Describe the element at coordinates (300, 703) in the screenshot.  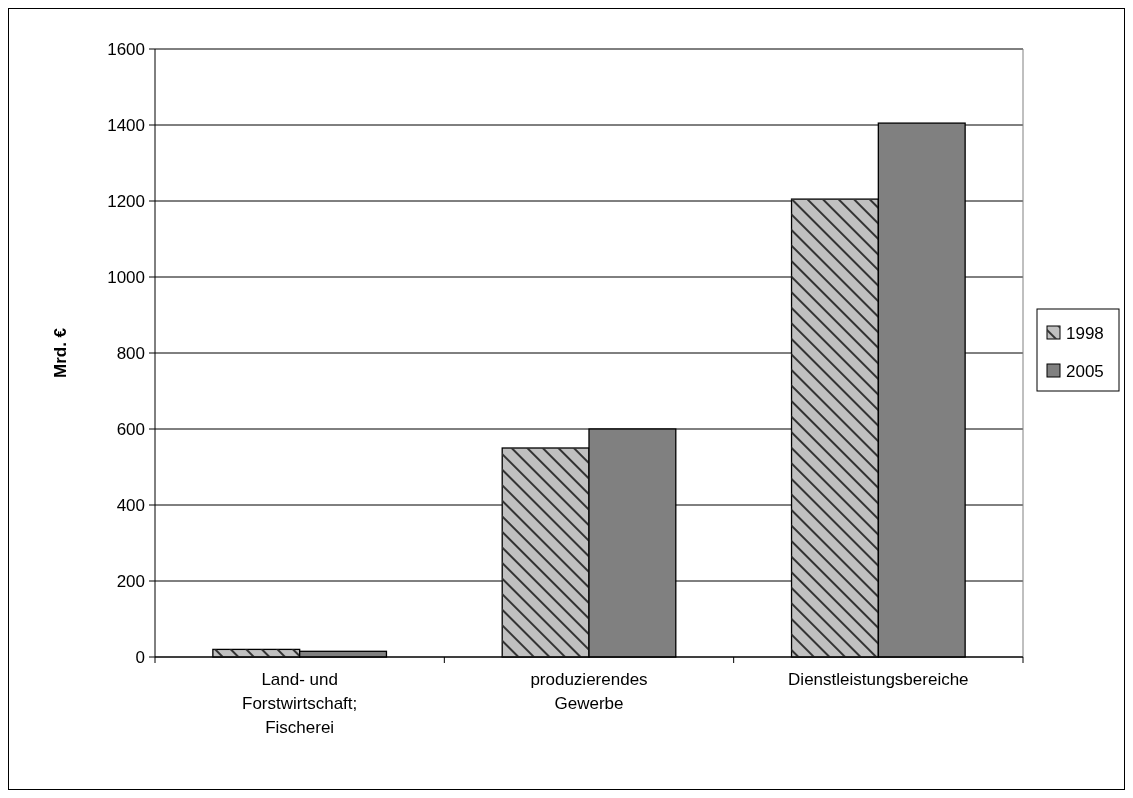
I see `x-tick-label: Land- und Forstwirtschaft; Fischerei` at that location.